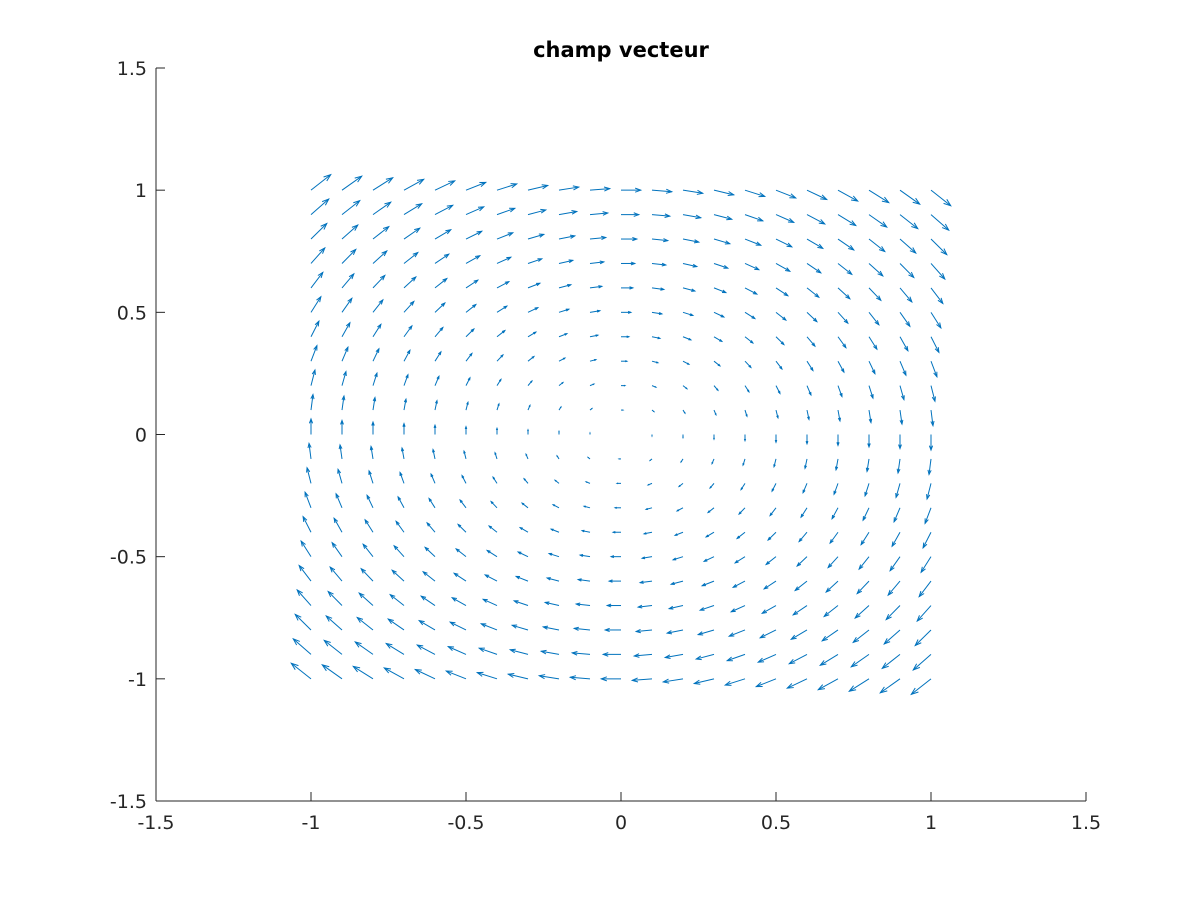  I want to click on x-tick-label: 1.5, so click(1086, 823).